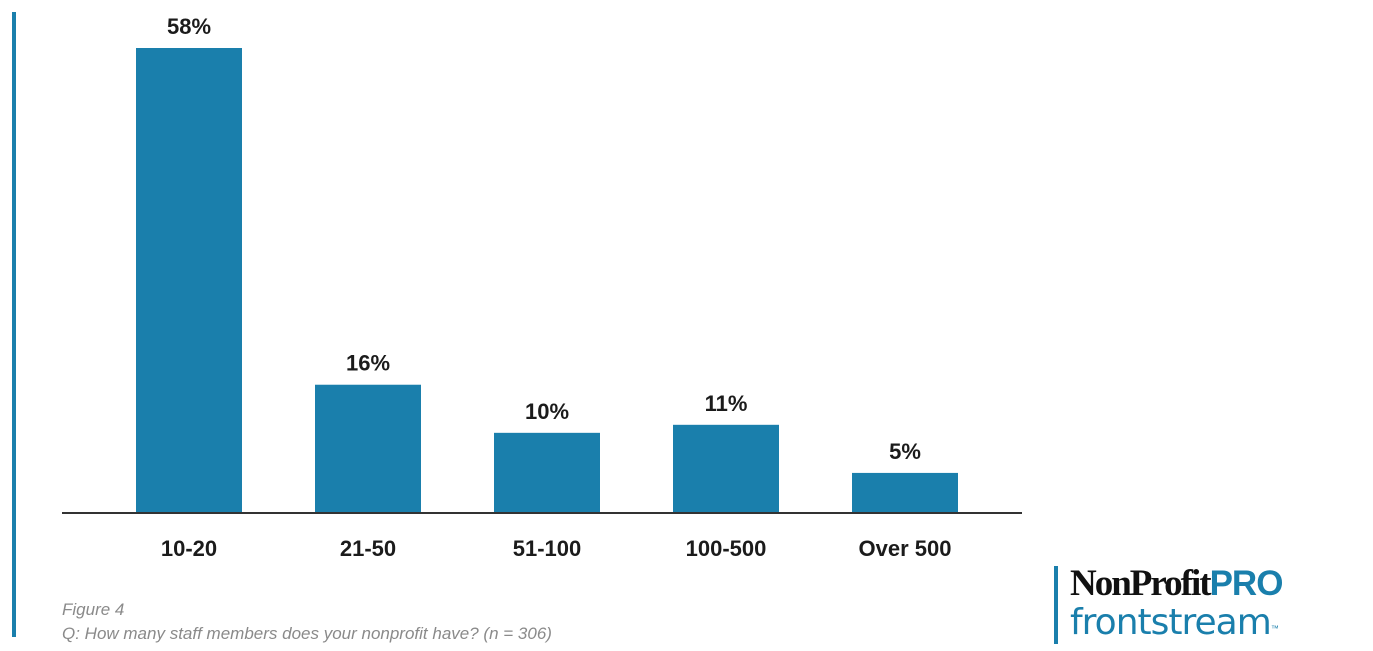 The image size is (1373, 651). Describe the element at coordinates (189, 548) in the screenshot. I see `category-label: 10-20` at that location.